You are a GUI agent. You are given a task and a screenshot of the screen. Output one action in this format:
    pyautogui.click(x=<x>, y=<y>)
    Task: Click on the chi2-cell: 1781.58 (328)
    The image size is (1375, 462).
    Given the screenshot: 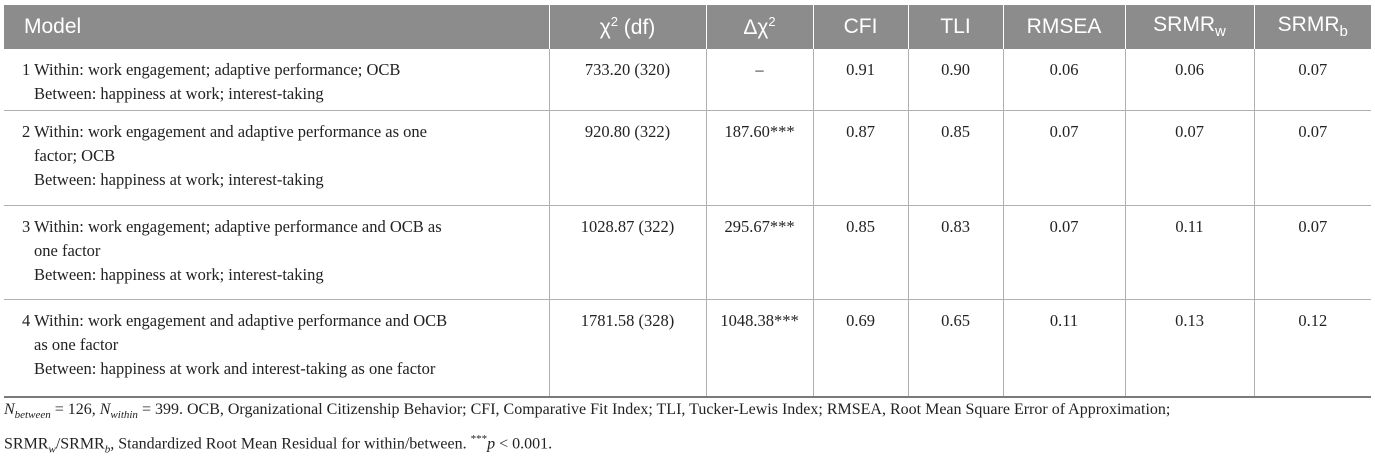 What is the action you would take?
    pyautogui.click(x=628, y=348)
    